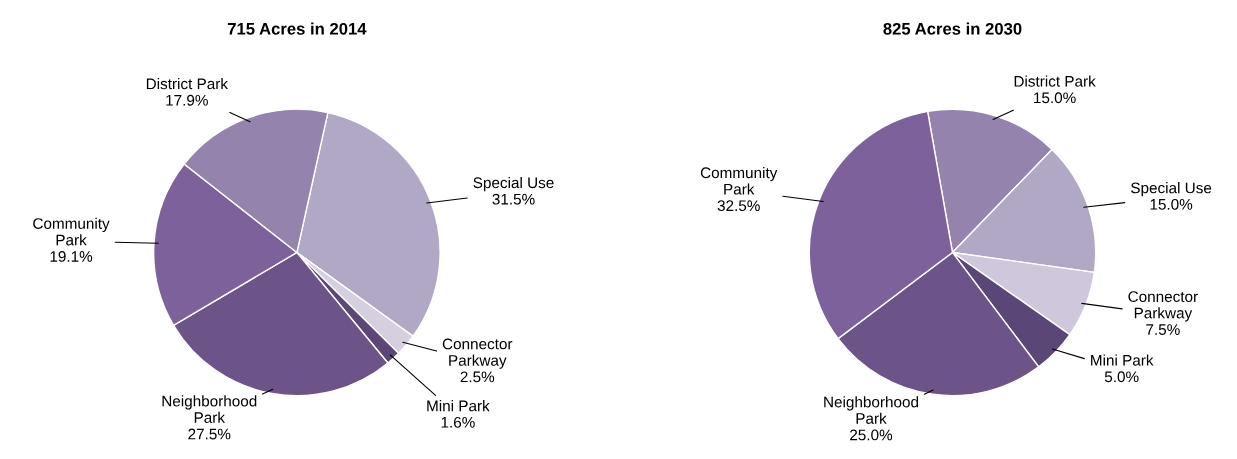 This screenshot has height=459, width=1237. I want to click on data-label: 25.0%, so click(871, 435).